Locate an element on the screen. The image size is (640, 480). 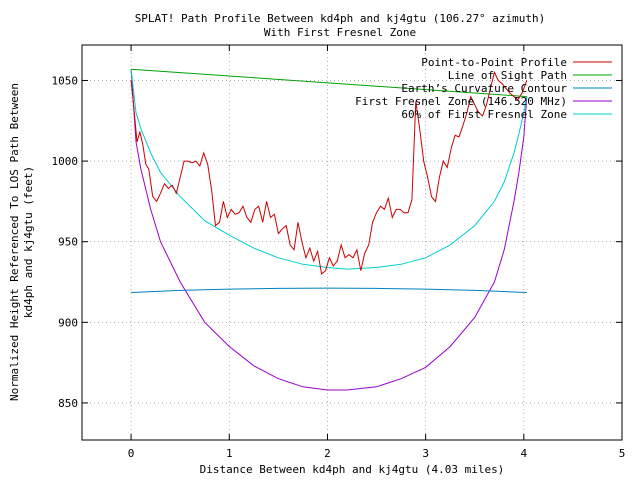
chart-subtitle: With First Fresnel Zone is located at coordinates (340, 32).